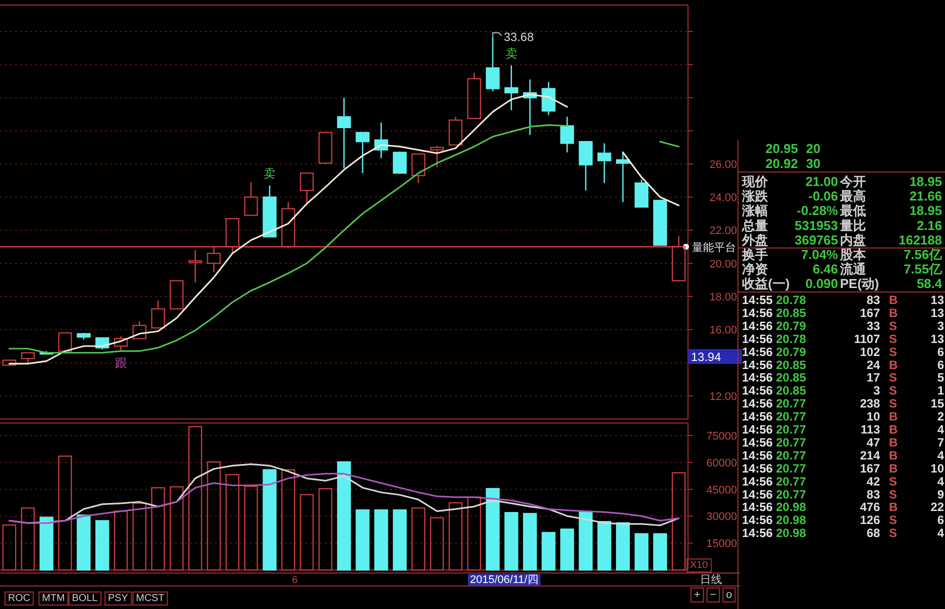 This screenshot has width=945, height=609. I want to click on text: 5, so click(940, 377).